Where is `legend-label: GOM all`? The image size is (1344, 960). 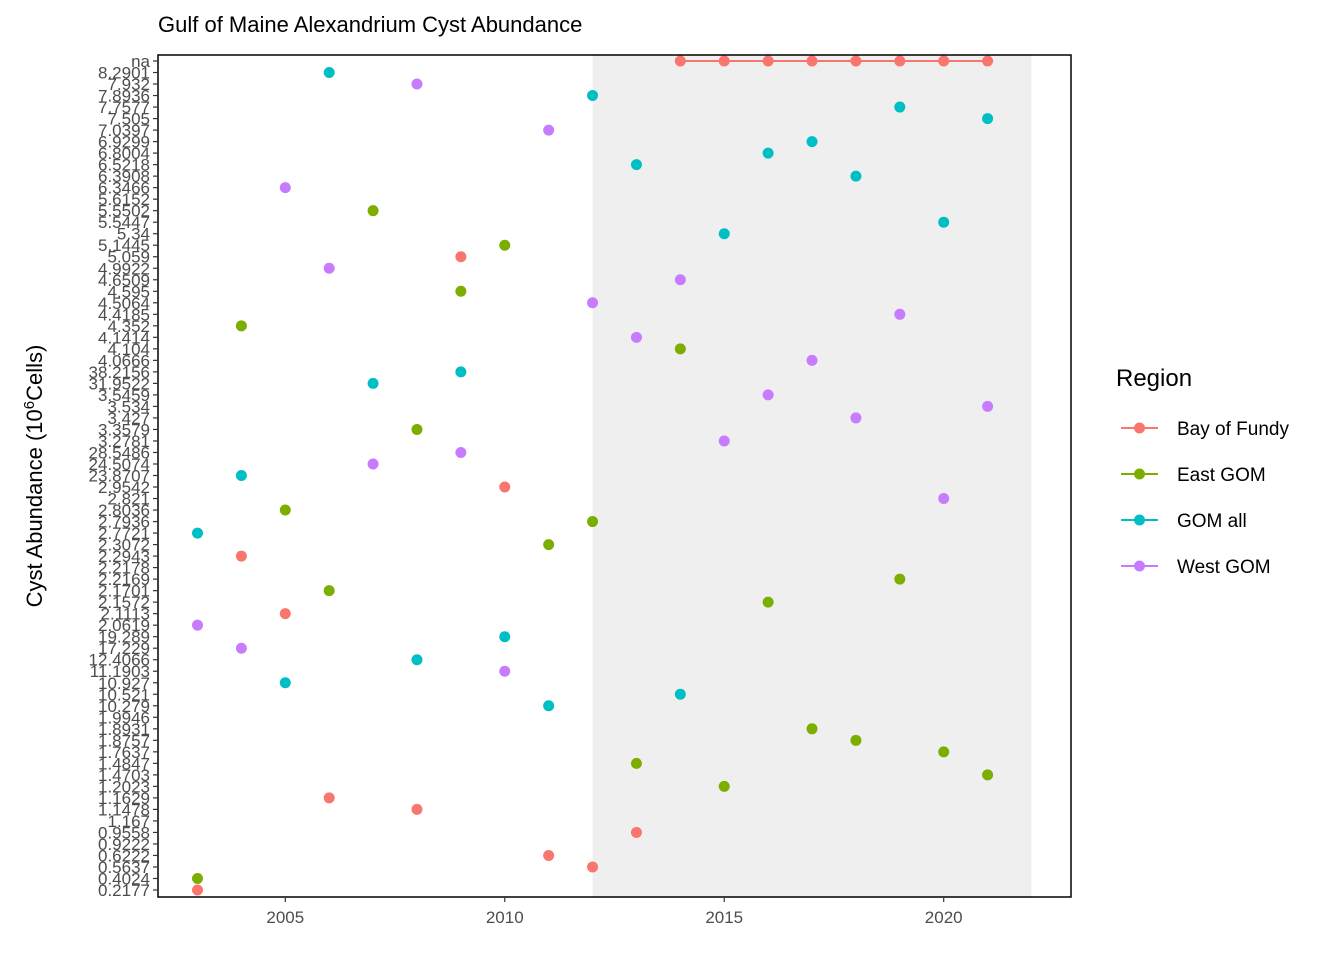 legend-label: GOM all is located at coordinates (1212, 521).